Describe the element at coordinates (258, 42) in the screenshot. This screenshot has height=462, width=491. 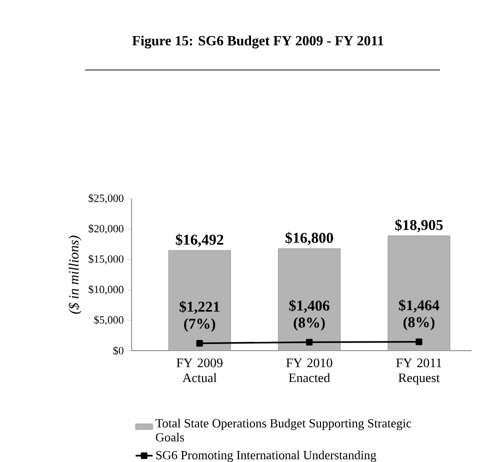
I see `chart-title: Figure 15: SG6 Budget FY 2009 - FY 2011` at that location.